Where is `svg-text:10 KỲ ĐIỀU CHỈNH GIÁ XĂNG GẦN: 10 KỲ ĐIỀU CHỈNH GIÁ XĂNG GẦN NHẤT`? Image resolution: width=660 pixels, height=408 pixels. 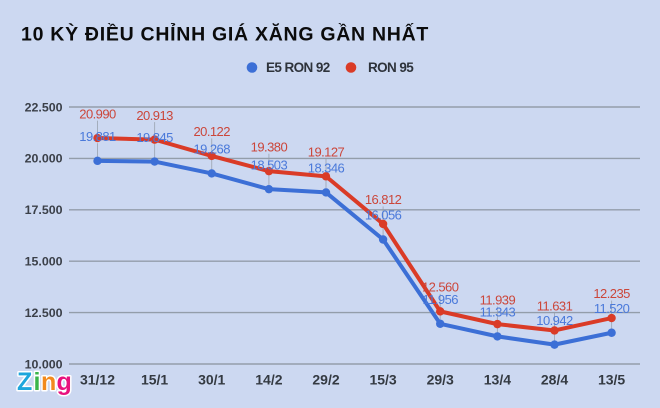 svg-text:10 KỲ ĐIỀU CHỈNH GIÁ XĂNG GẦN: 10 KỲ ĐIỀU CHỈNH GIÁ XĂNG GẦN NHẤT is located at coordinates (225, 34).